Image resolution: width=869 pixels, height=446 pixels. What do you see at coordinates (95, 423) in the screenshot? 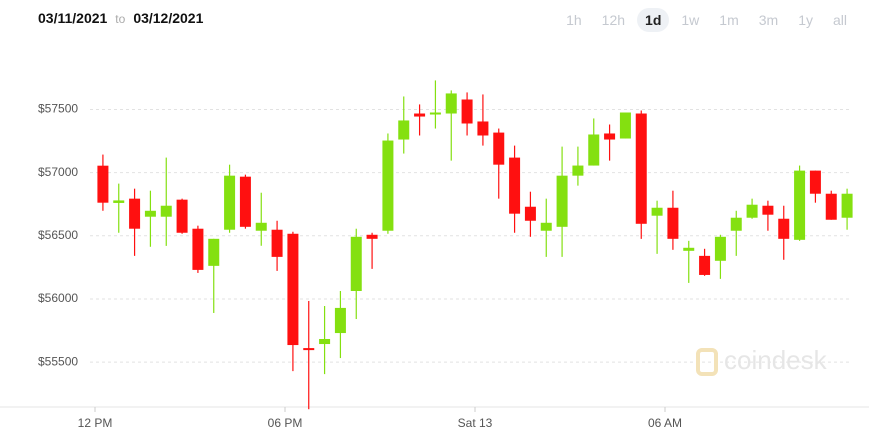
I see `x-tick-label: 12 PM` at bounding box center [95, 423].